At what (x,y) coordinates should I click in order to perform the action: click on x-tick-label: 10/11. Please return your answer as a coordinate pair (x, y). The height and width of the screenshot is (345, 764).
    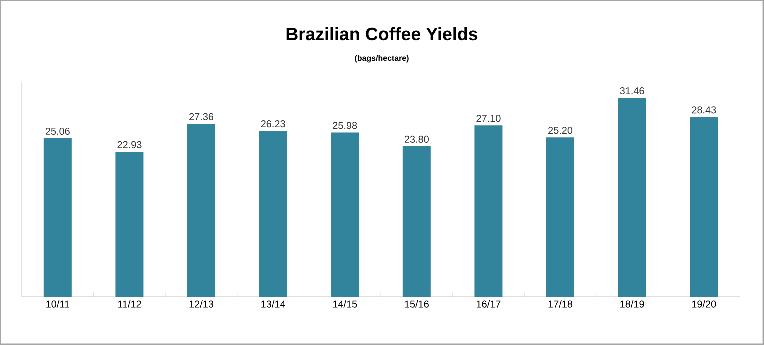
    Looking at the image, I should click on (58, 304).